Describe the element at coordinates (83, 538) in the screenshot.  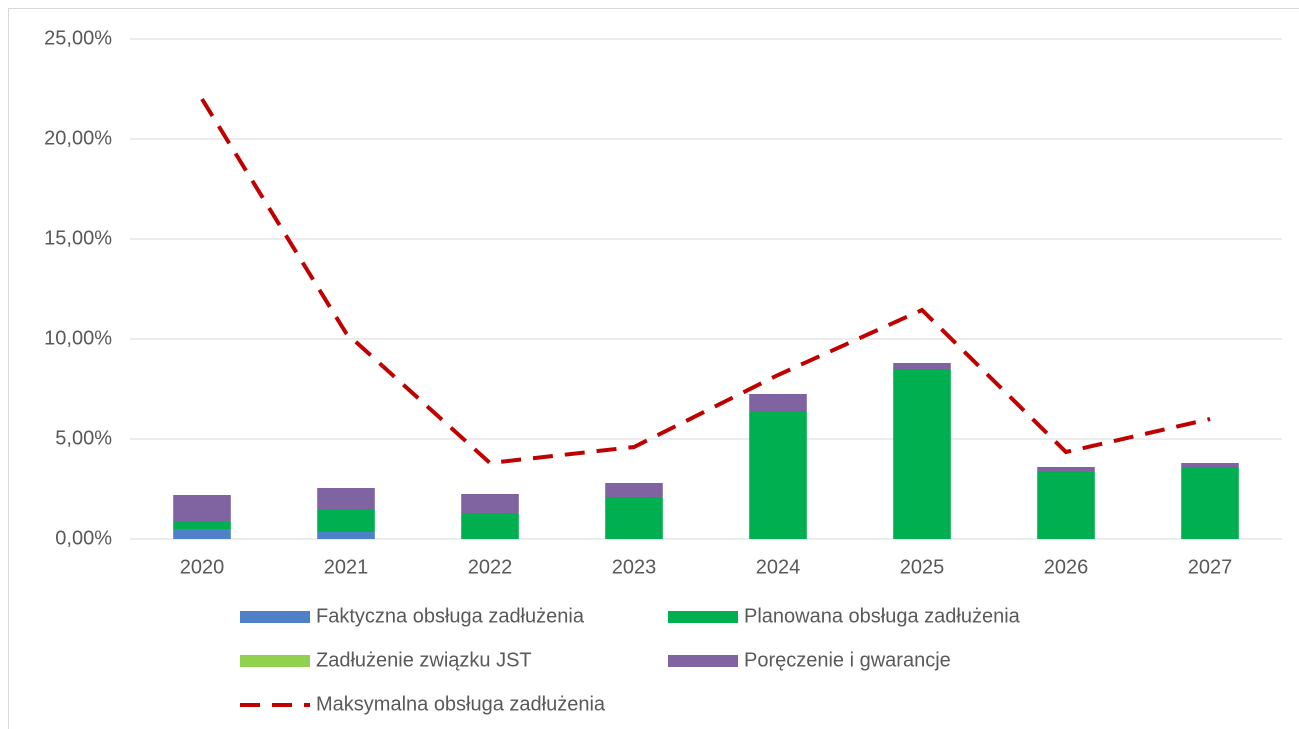
I see `y-tick-label: 0,00%` at that location.